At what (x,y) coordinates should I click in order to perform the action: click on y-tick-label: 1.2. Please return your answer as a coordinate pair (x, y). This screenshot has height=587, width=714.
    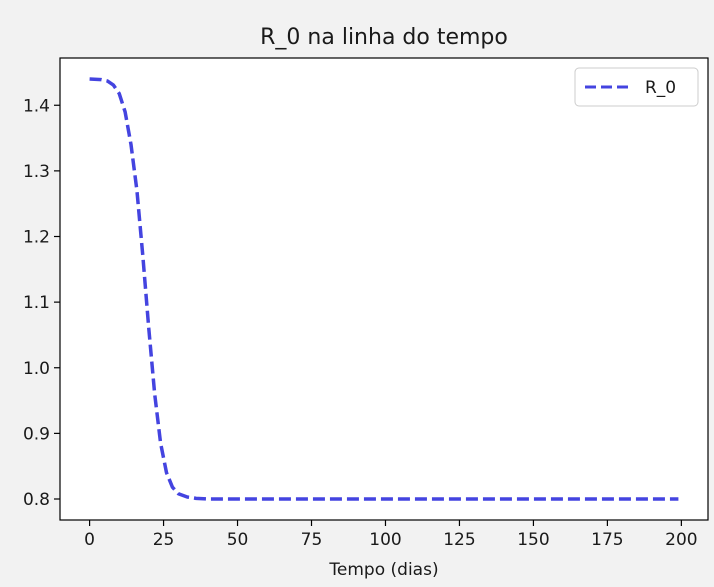
    Looking at the image, I should click on (36, 238).